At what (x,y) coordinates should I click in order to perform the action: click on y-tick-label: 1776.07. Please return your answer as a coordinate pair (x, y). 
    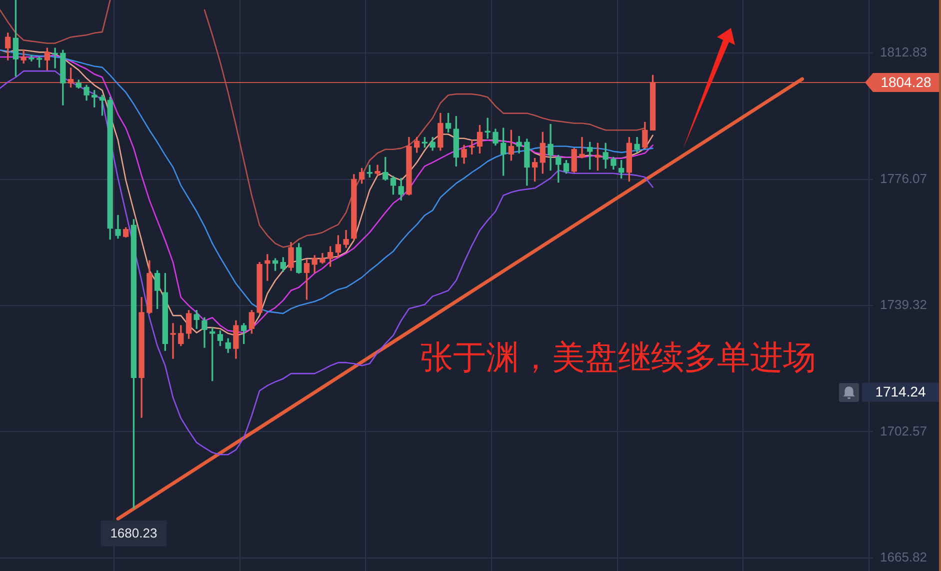
    Looking at the image, I should click on (903, 178).